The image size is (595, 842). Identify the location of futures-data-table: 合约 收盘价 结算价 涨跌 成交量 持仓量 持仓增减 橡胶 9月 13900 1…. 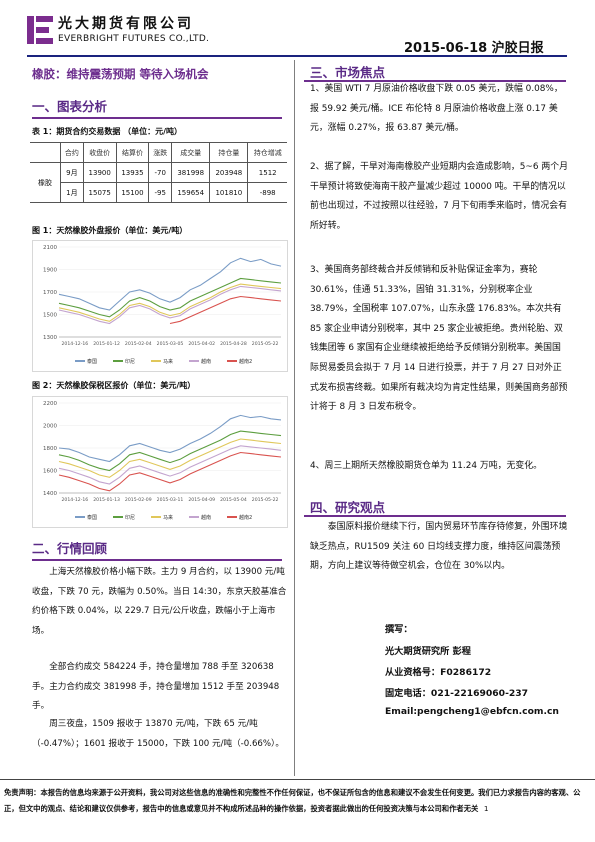
(158, 172).